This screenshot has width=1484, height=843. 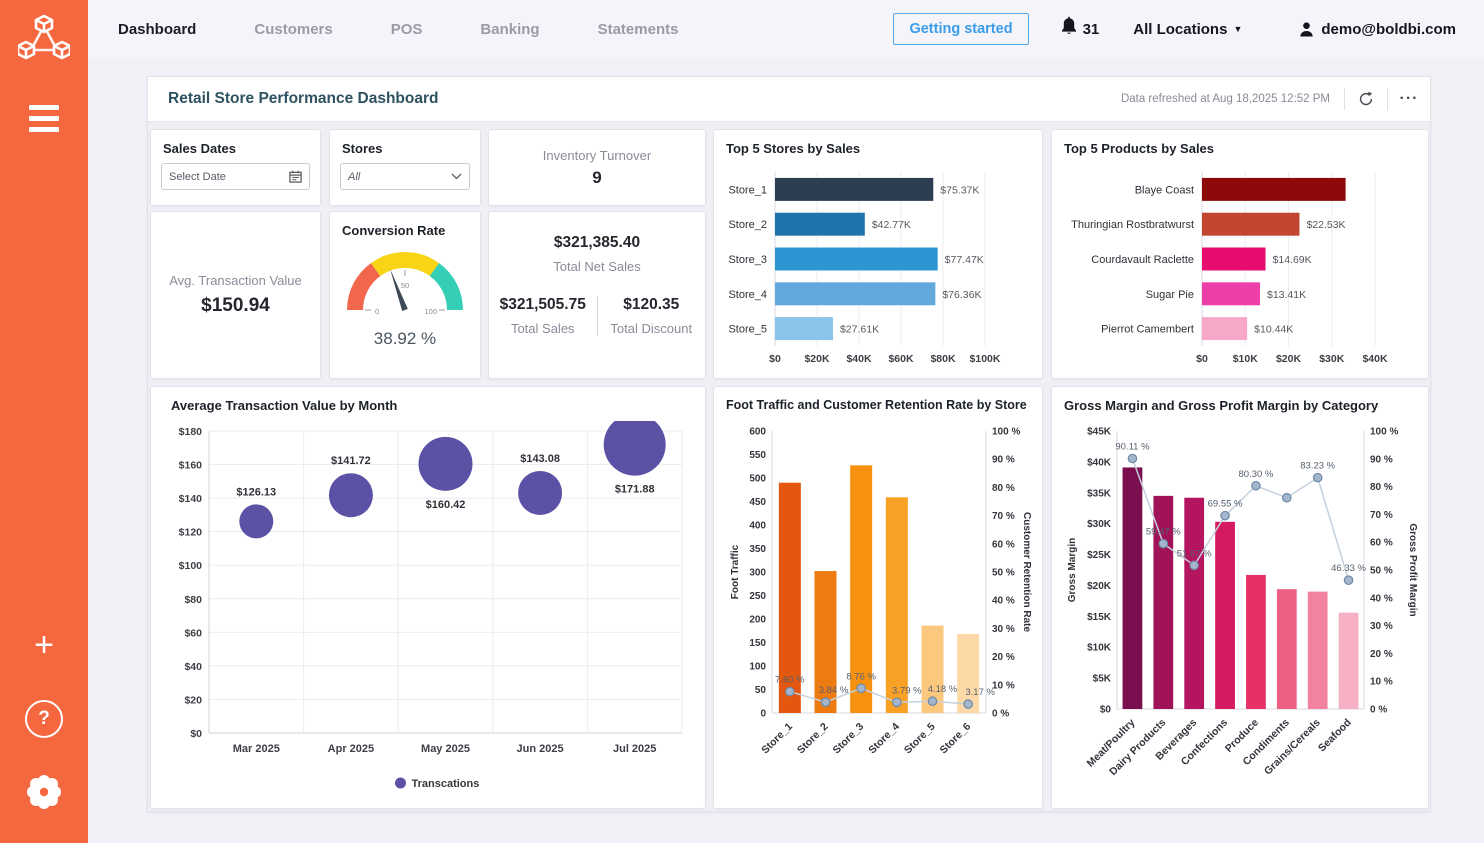 What do you see at coordinates (1409, 98) in the screenshot?
I see `more-options-button: ···` at bounding box center [1409, 98].